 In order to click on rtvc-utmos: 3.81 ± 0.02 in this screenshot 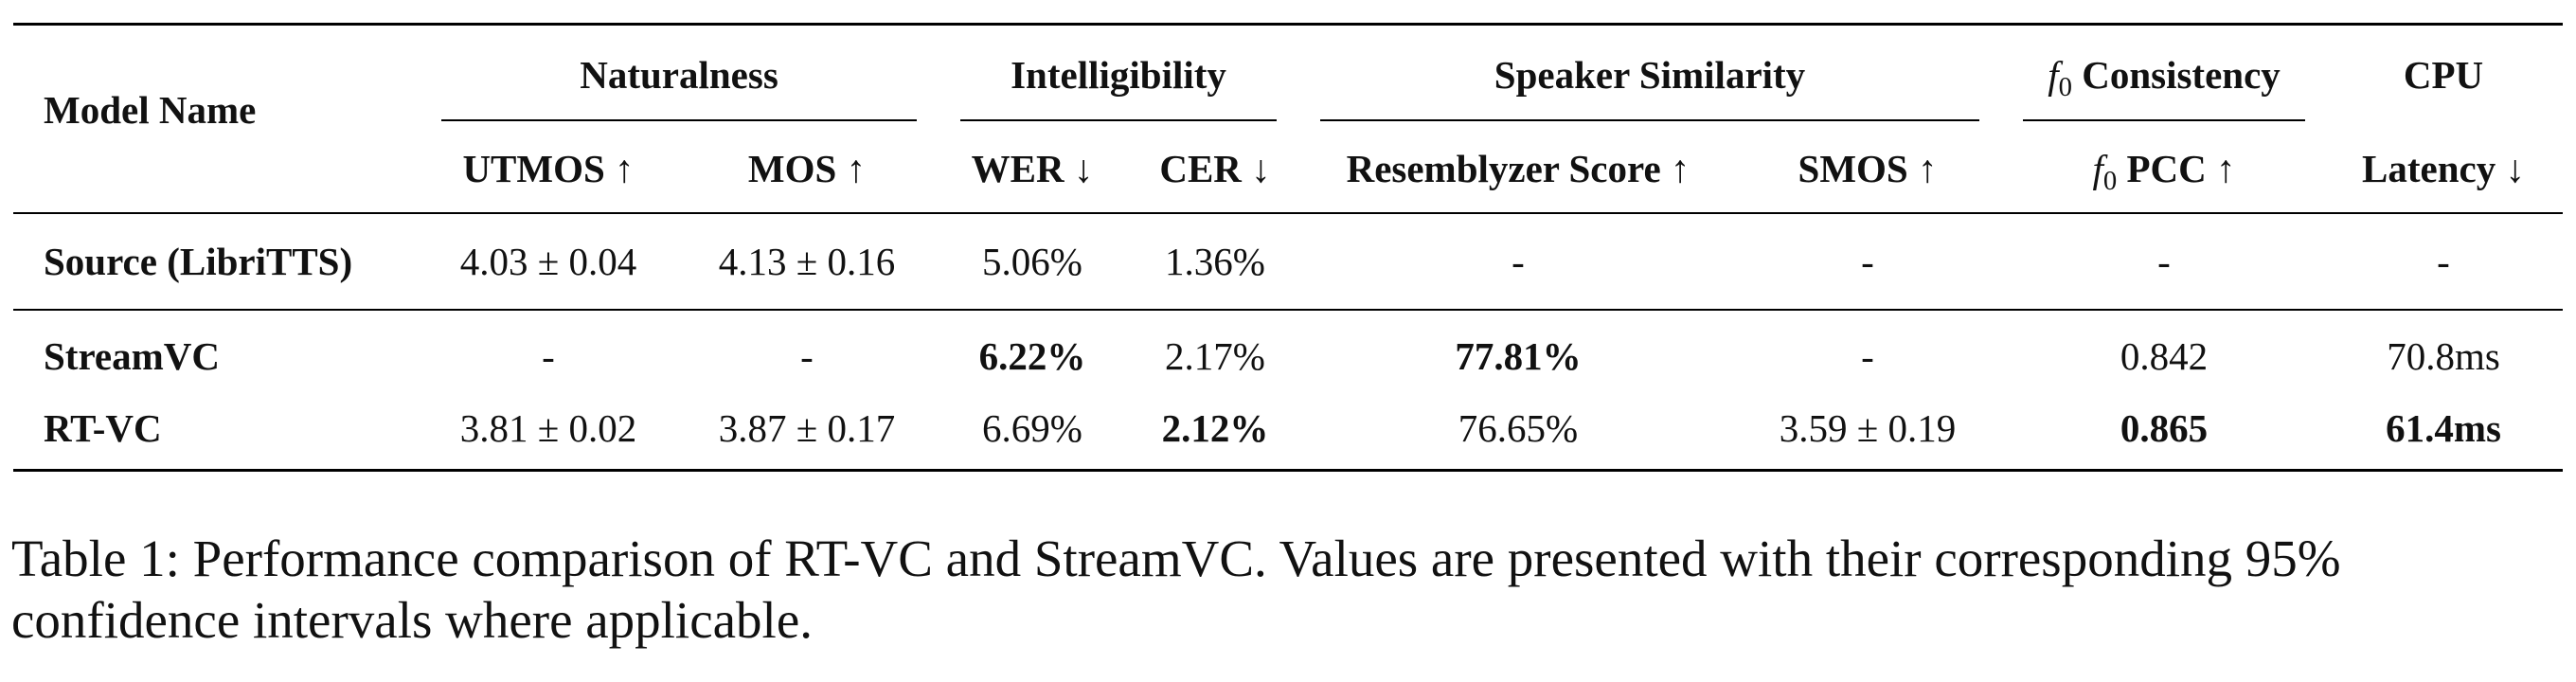, I will do `click(548, 428)`.